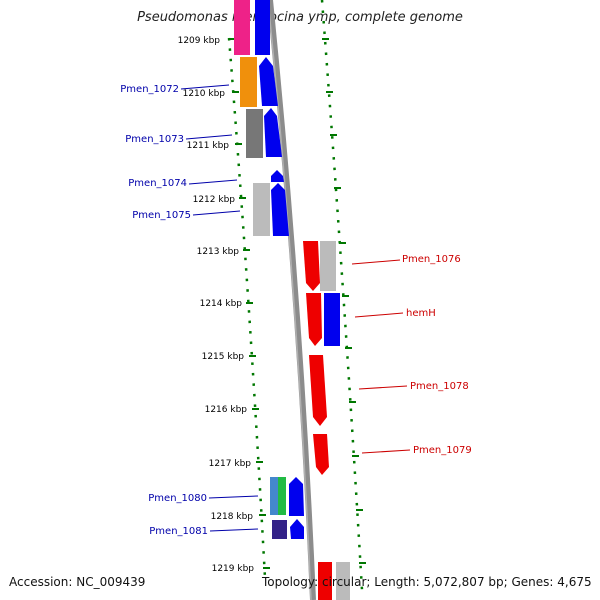 The height and width of the screenshot is (600, 600). Describe the element at coordinates (223, 357) in the screenshot. I see `tick-label: 1215 kbp` at that location.